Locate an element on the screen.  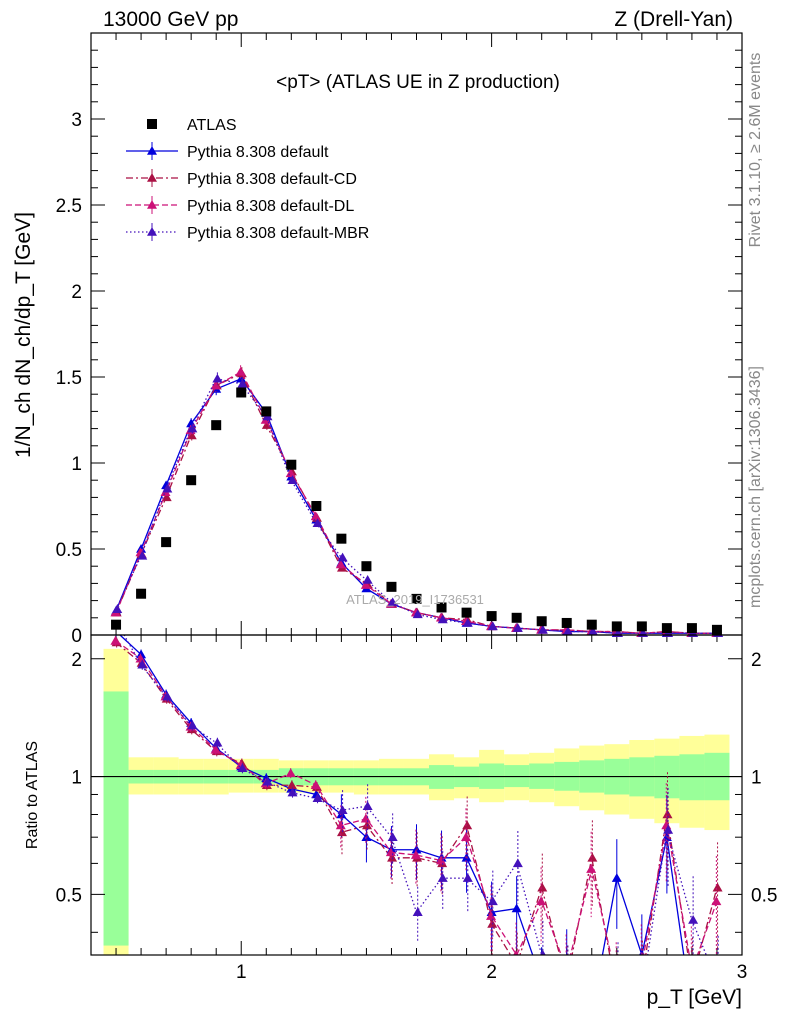
y-axis-title: 1/N_ch dN_ch/dp_T [GeV] is located at coordinates (23, 335).